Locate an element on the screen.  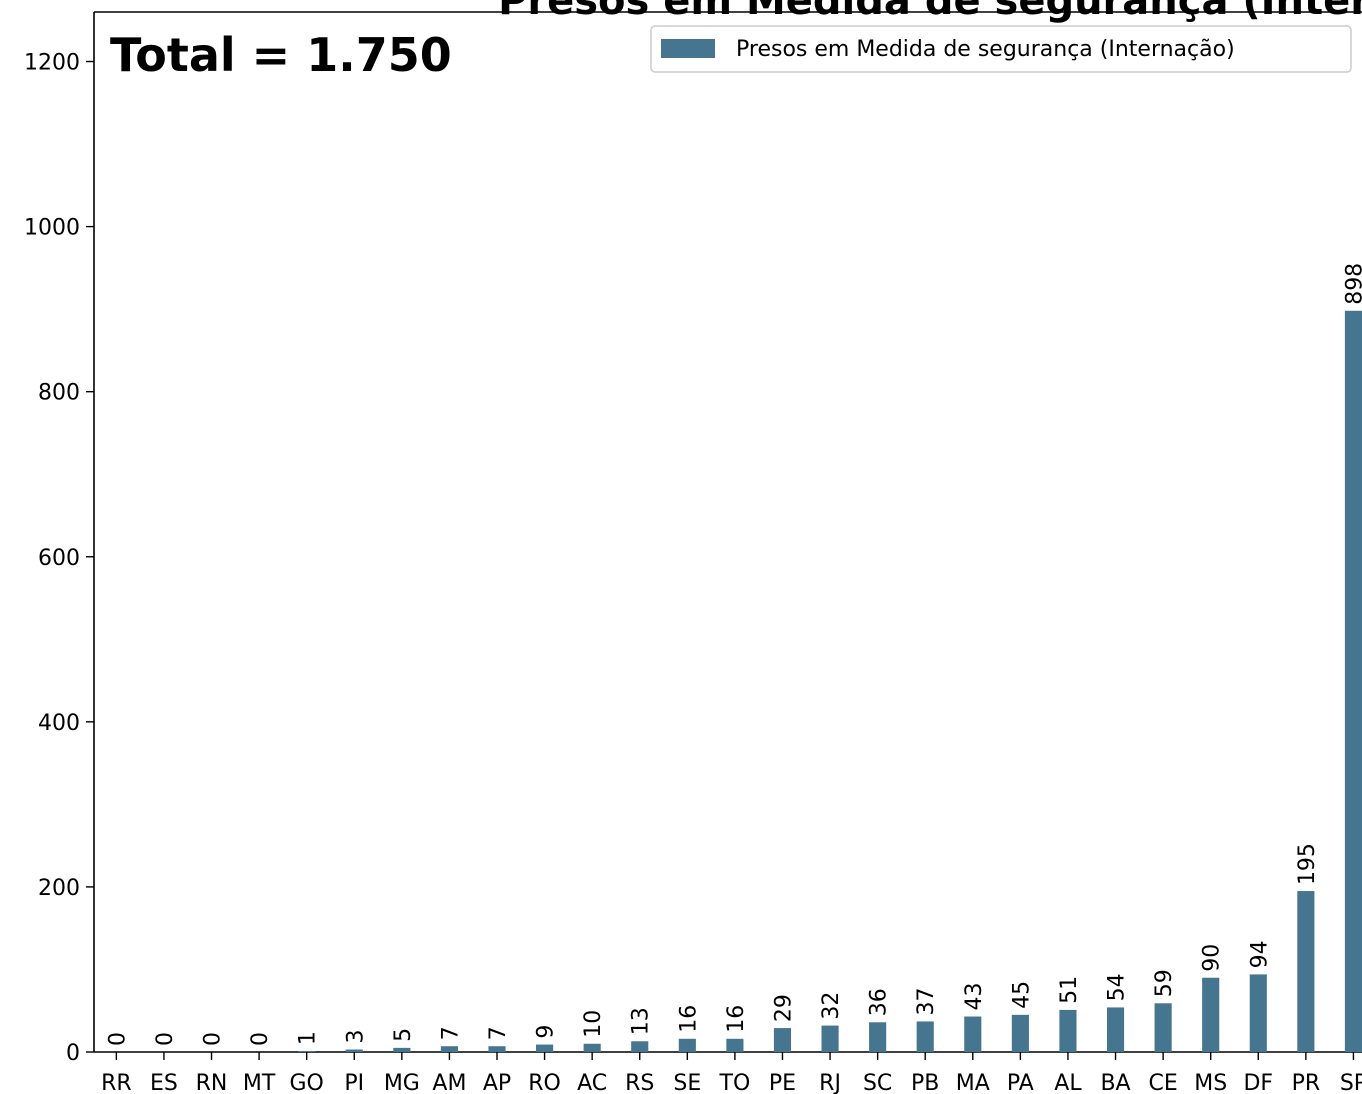
x-tick-label: PI is located at coordinates (354, 1082).